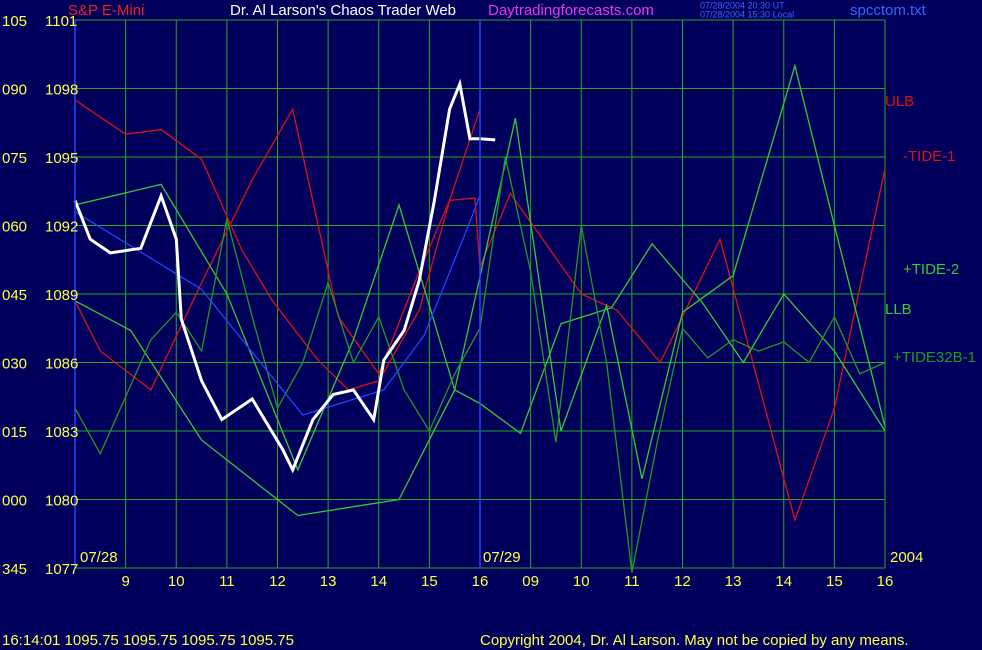 This screenshot has height=650, width=982. What do you see at coordinates (929, 156) in the screenshot?
I see `legend-label: -TIDE-1` at bounding box center [929, 156].